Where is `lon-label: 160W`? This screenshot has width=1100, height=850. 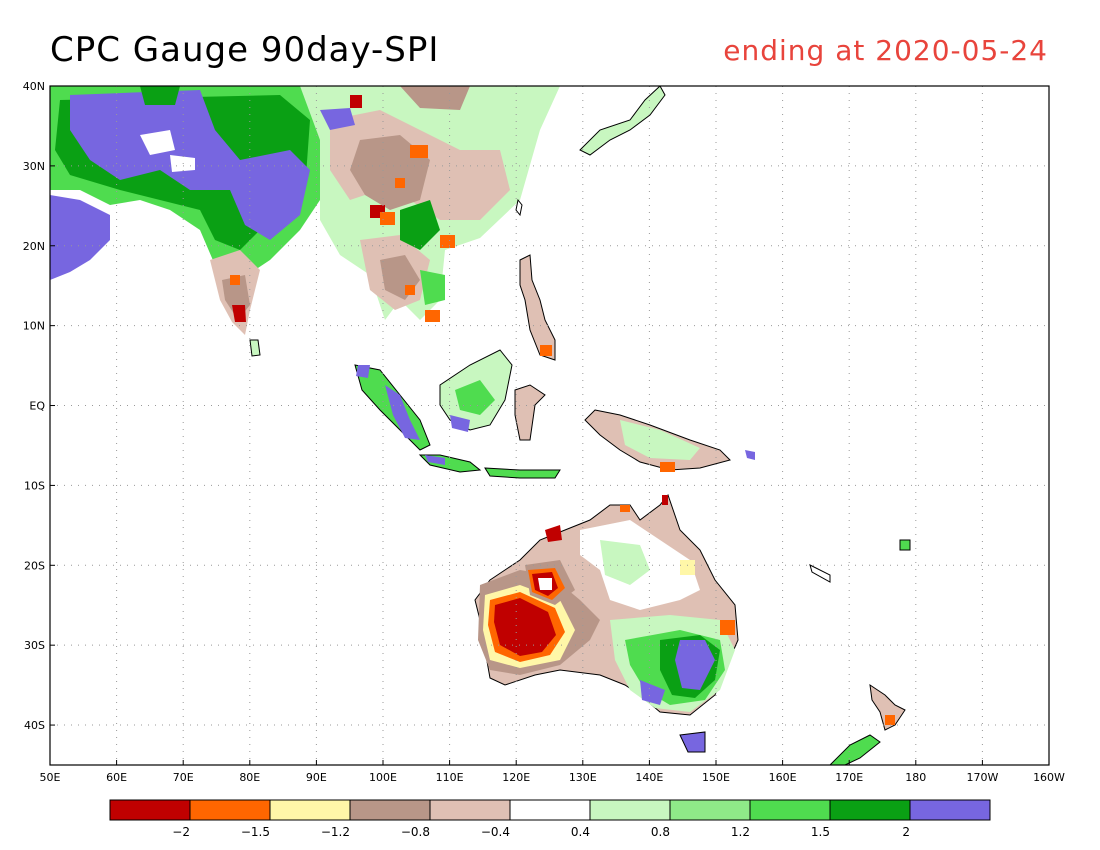 lon-label: 160W is located at coordinates (1049, 777).